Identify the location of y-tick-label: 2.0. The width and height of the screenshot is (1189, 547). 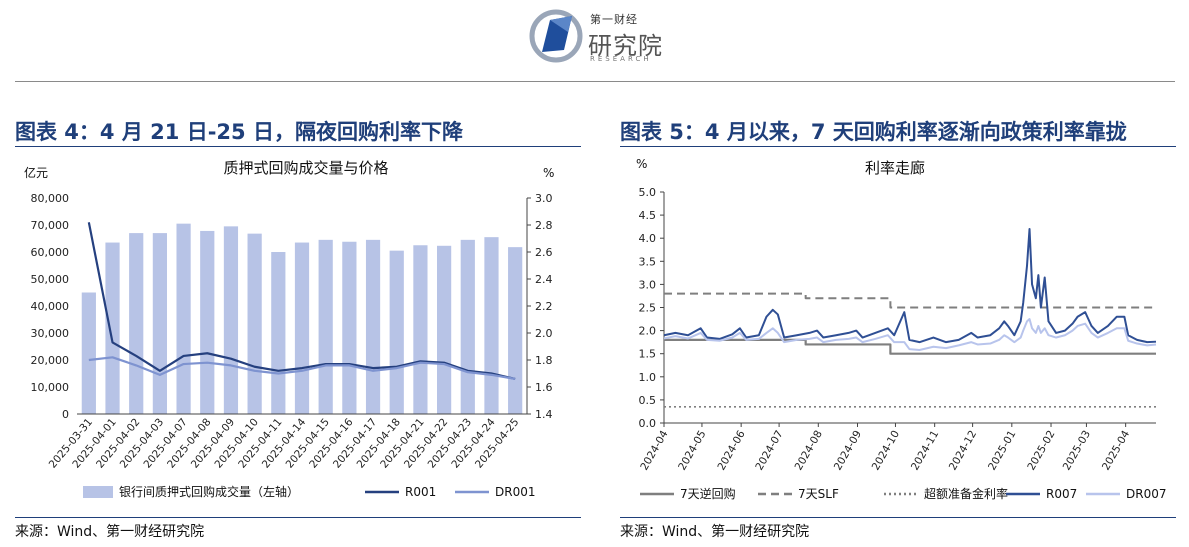
(648, 331).